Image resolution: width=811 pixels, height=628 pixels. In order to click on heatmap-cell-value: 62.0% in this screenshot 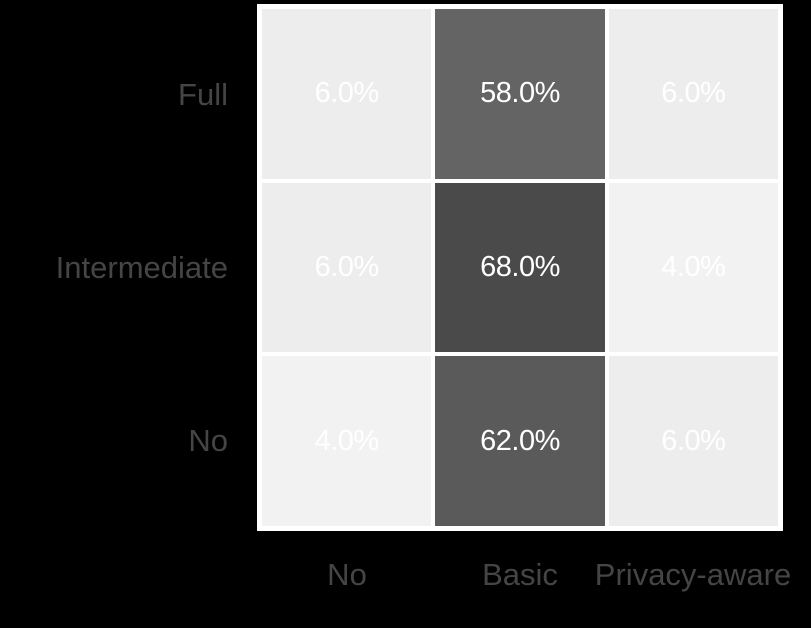, I will do `click(520, 440)`.